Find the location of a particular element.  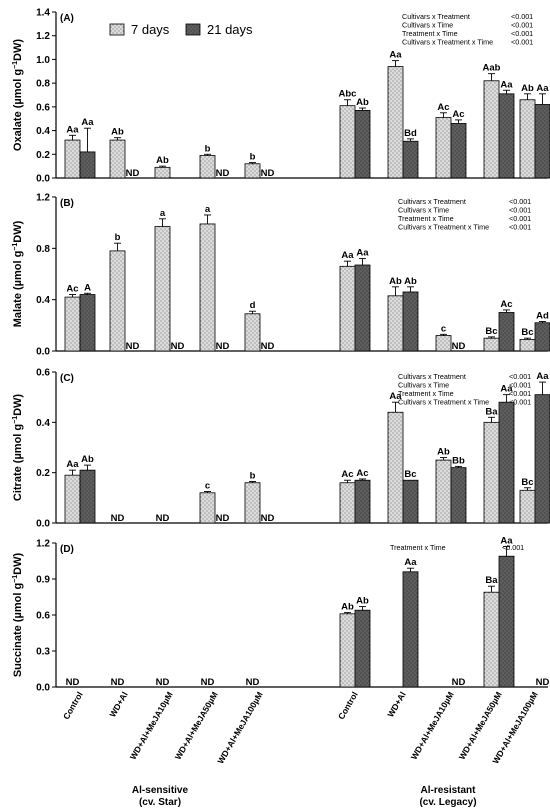

significance-label: Bd is located at coordinates (410, 133).